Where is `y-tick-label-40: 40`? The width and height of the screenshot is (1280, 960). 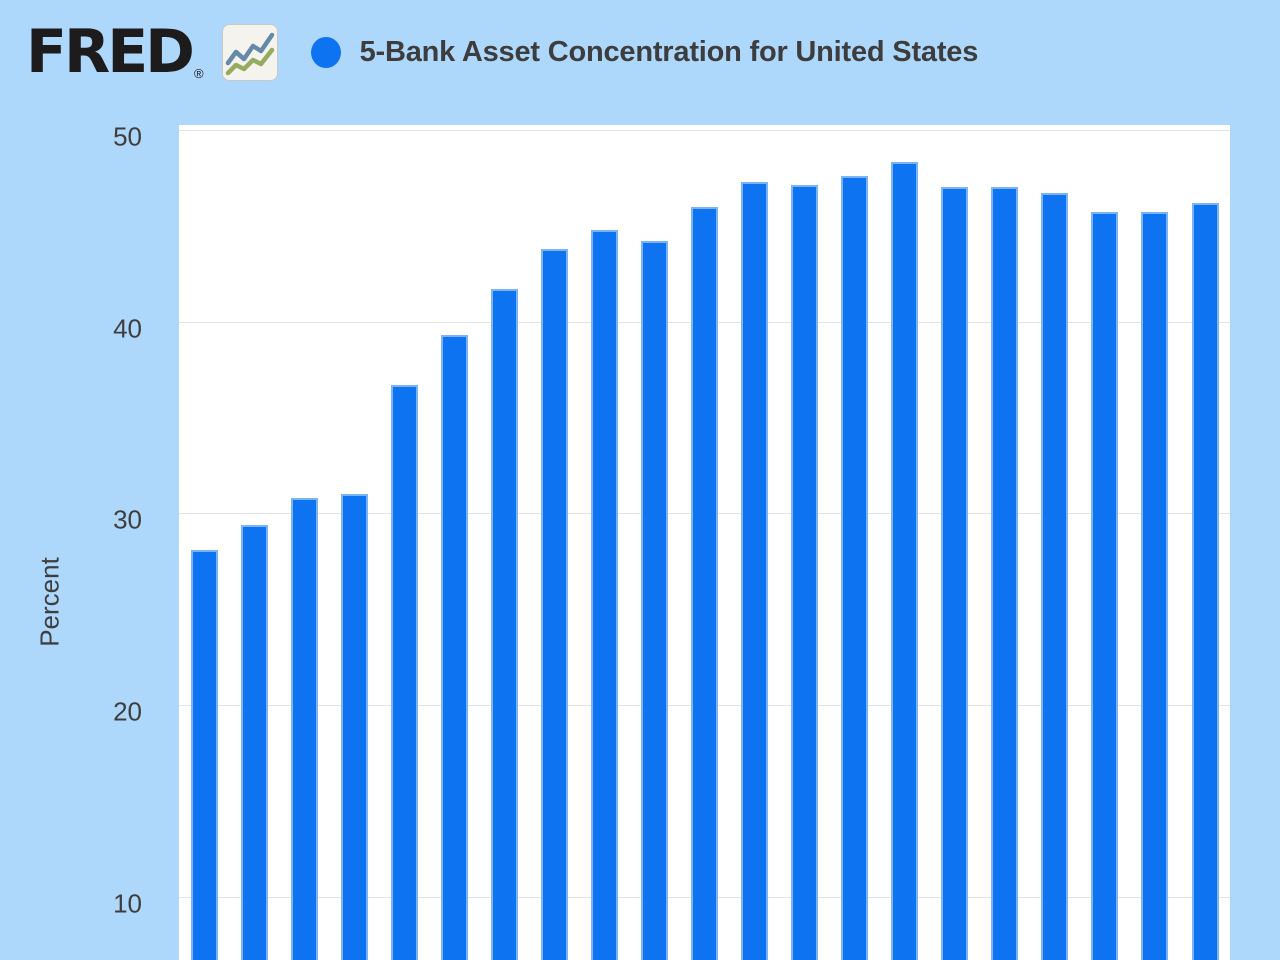 y-tick-label-40: 40 is located at coordinates (127, 328).